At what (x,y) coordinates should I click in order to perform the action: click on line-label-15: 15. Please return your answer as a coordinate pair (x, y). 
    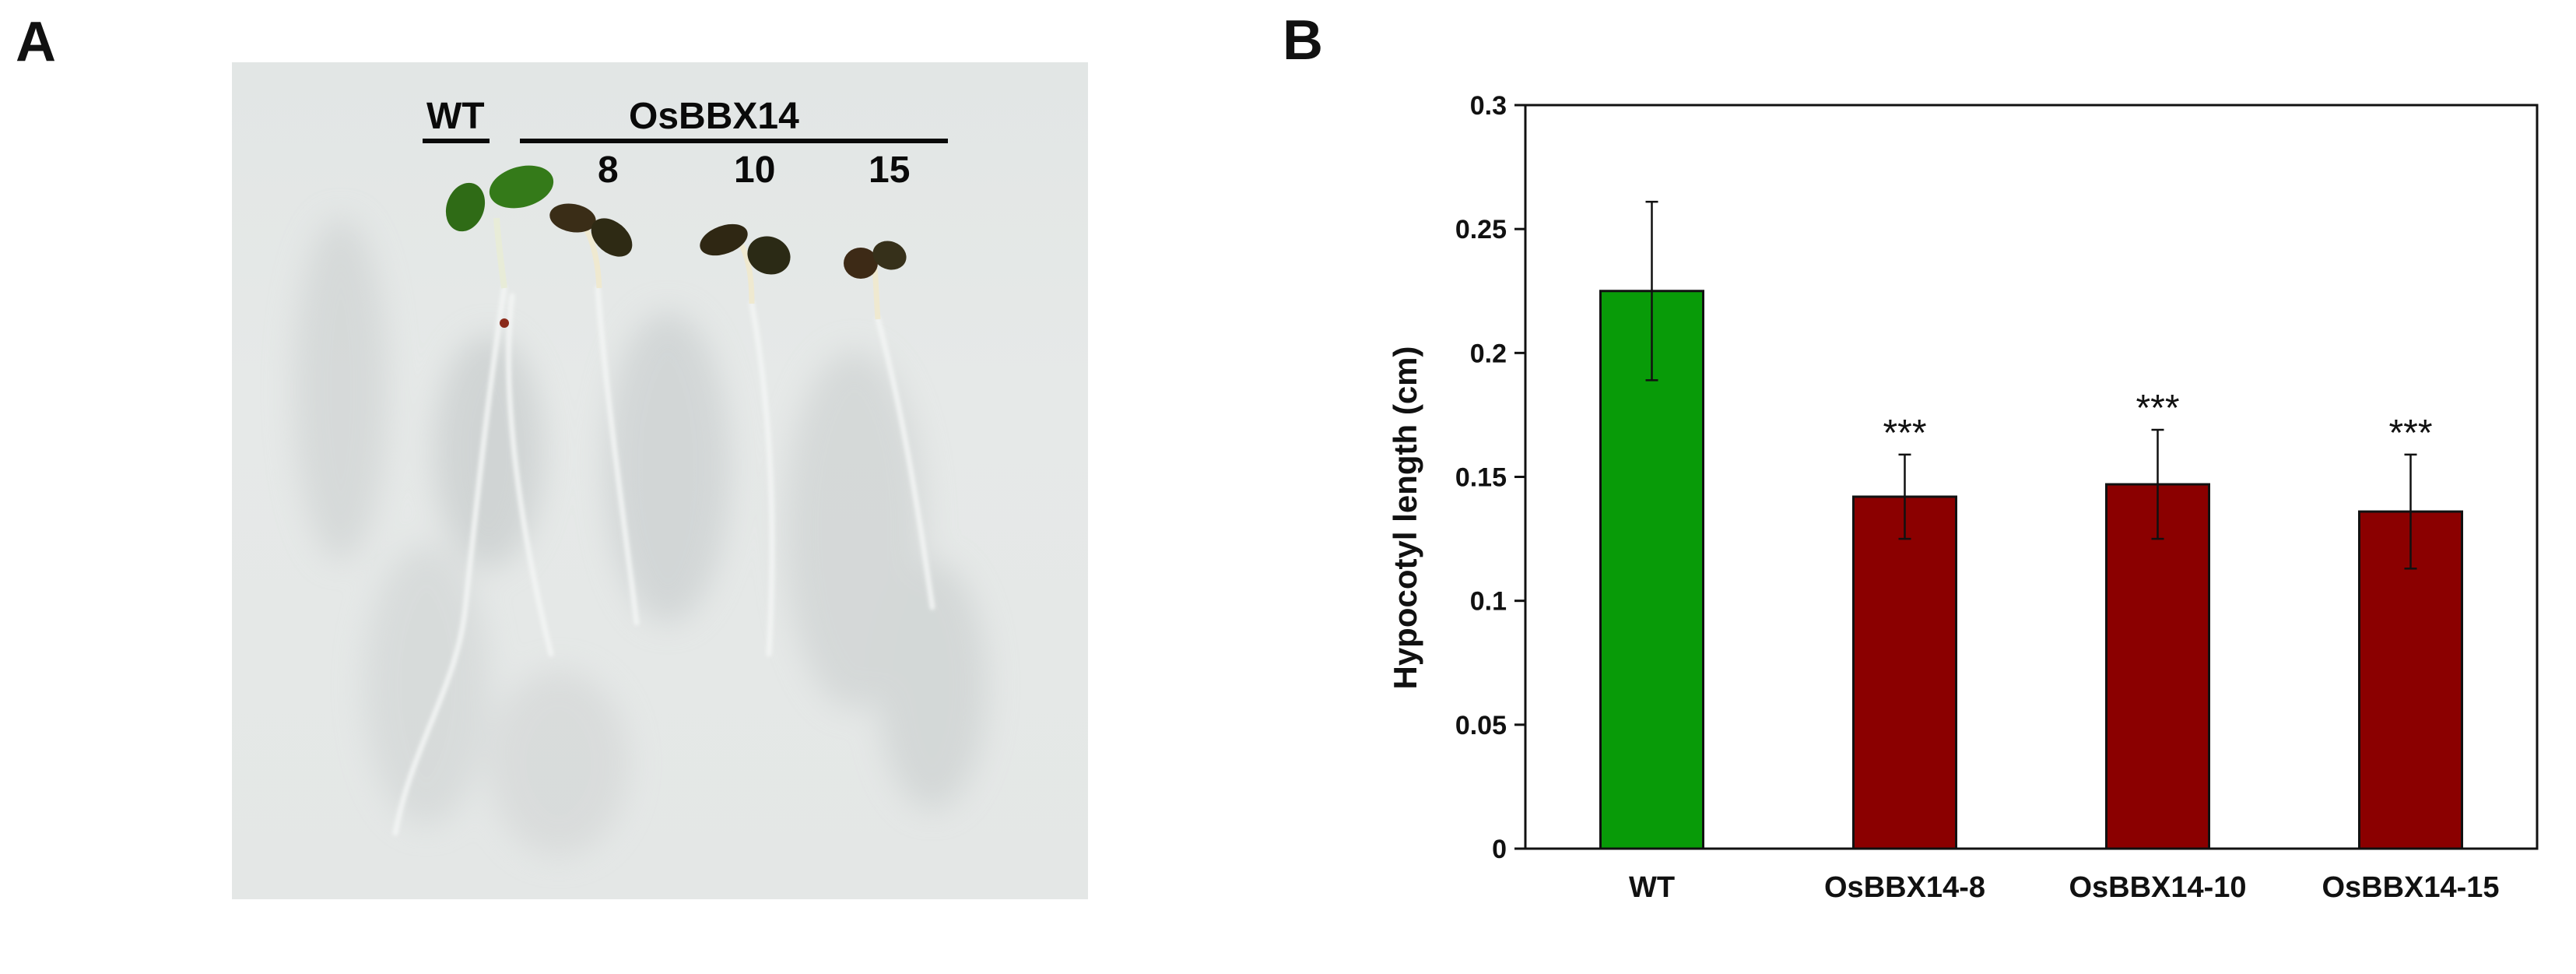
    Looking at the image, I should click on (890, 170).